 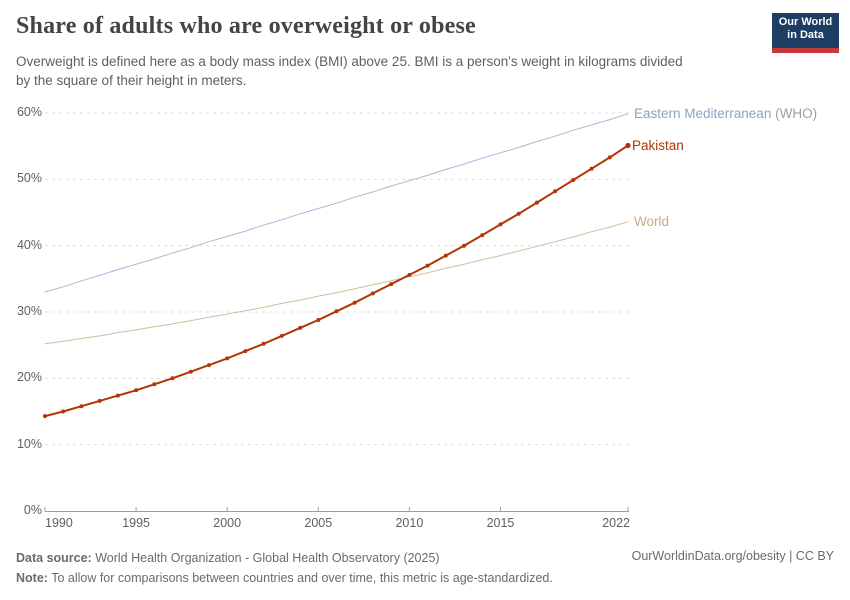 What do you see at coordinates (29, 112) in the screenshot?
I see `y-tick-label: 60%` at bounding box center [29, 112].